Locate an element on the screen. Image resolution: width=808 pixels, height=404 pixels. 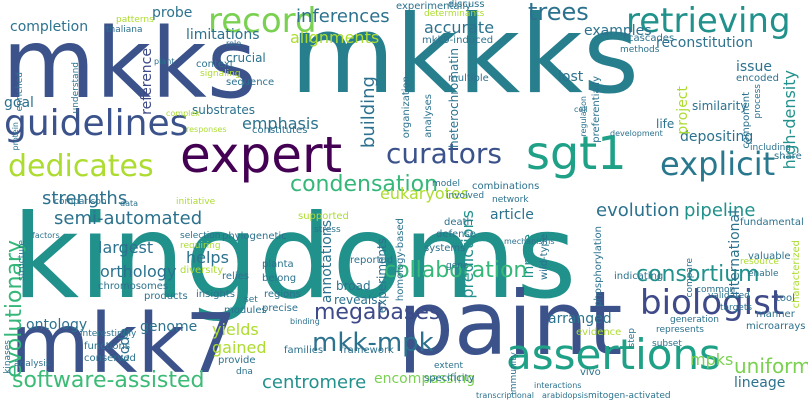
word-ontology: ontology is located at coordinates (57, 325).